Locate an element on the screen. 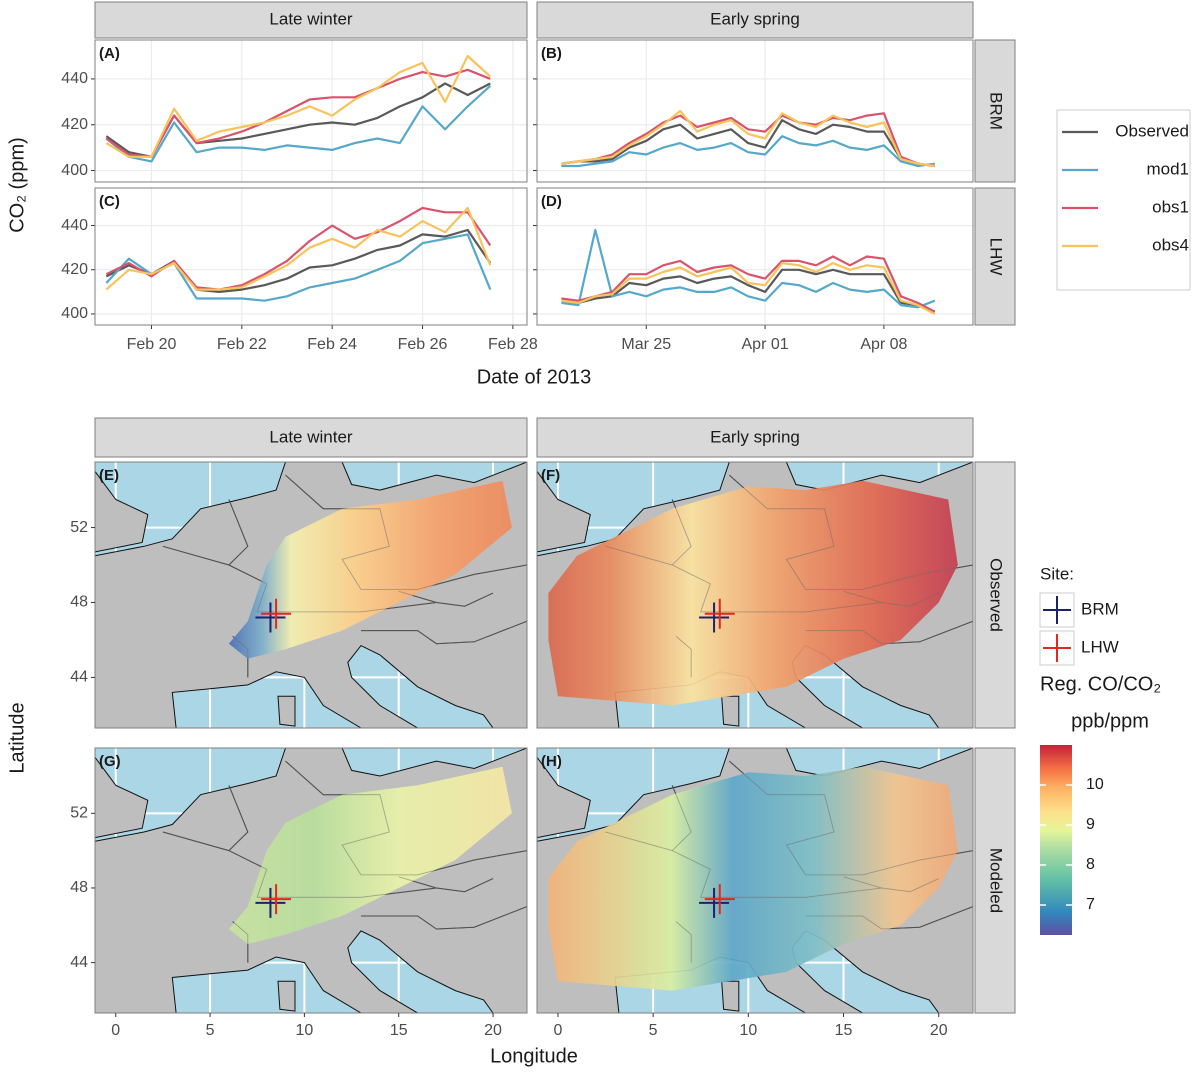  site-legend-title: Site: is located at coordinates (1057, 573).